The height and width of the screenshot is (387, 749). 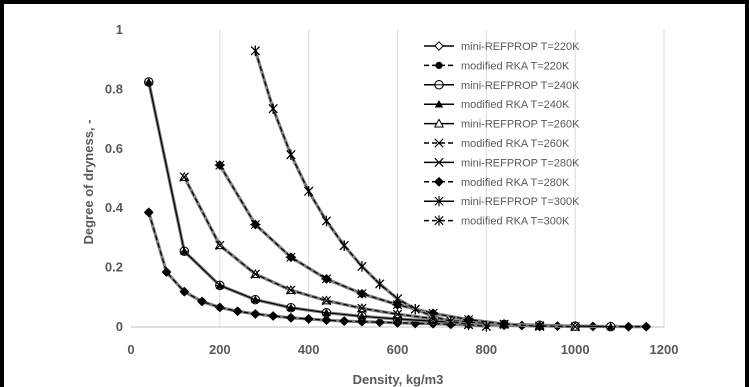 I want to click on legend-label: mini-REFPROP T=300K, so click(x=520, y=202).